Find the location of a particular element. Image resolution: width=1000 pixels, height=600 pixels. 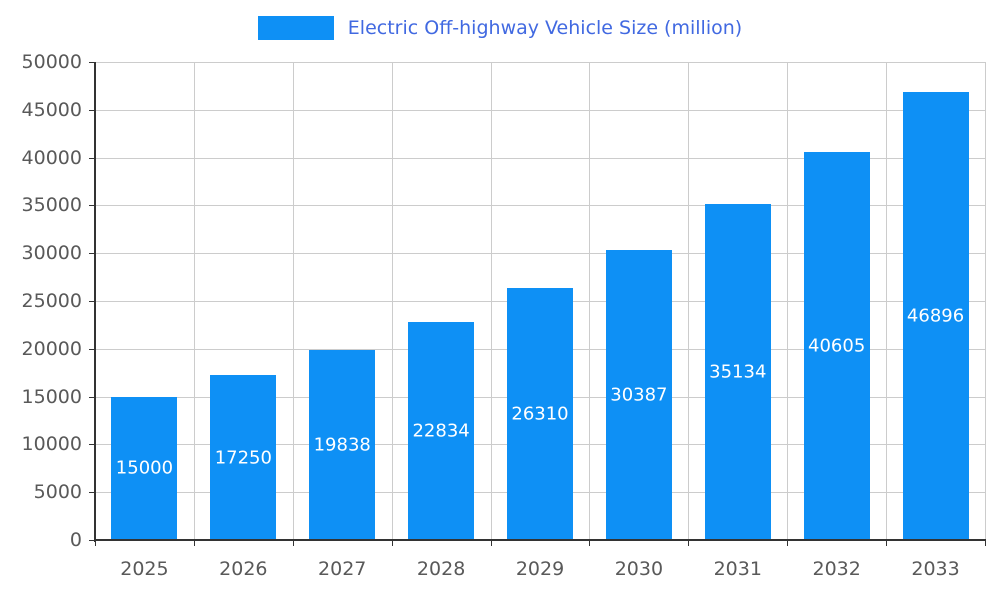

y-tick-label: 10000 is located at coordinates (51, 444).